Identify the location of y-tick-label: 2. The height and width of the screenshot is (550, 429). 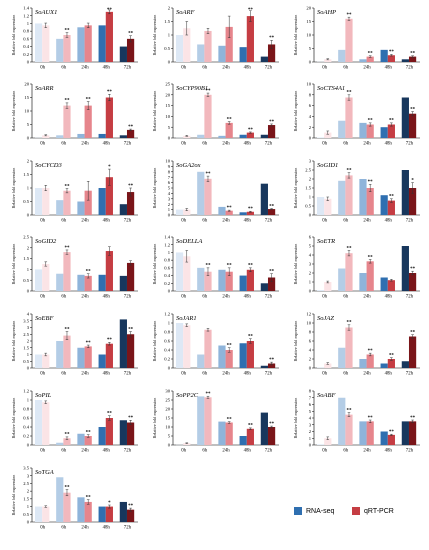
(28, 341).